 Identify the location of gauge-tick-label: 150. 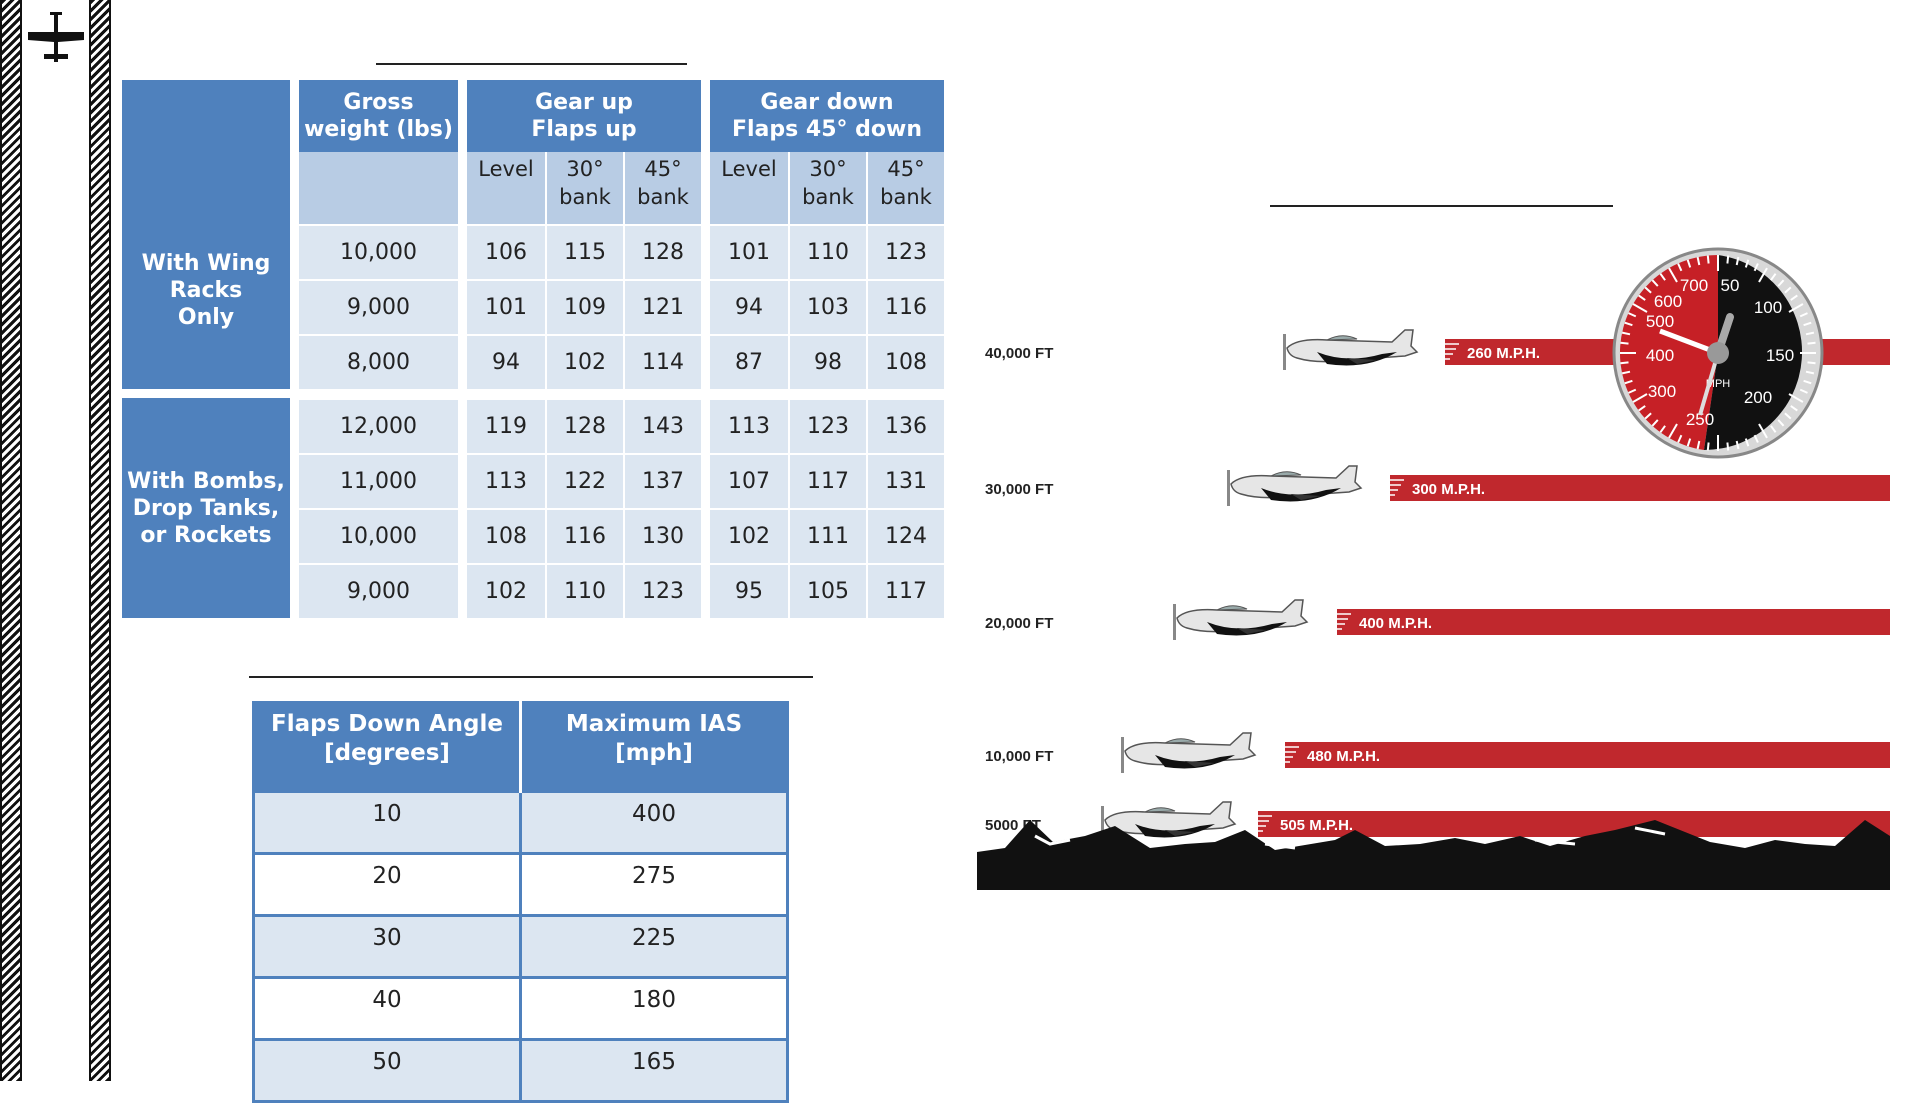
(1780, 355).